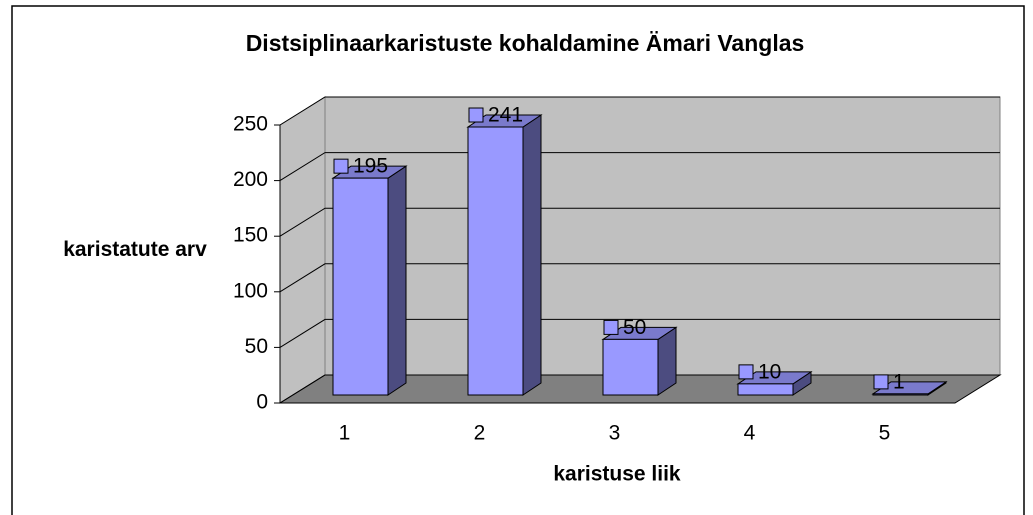 The width and height of the screenshot is (1033, 515). I want to click on x-tick-label: 4, so click(750, 433).